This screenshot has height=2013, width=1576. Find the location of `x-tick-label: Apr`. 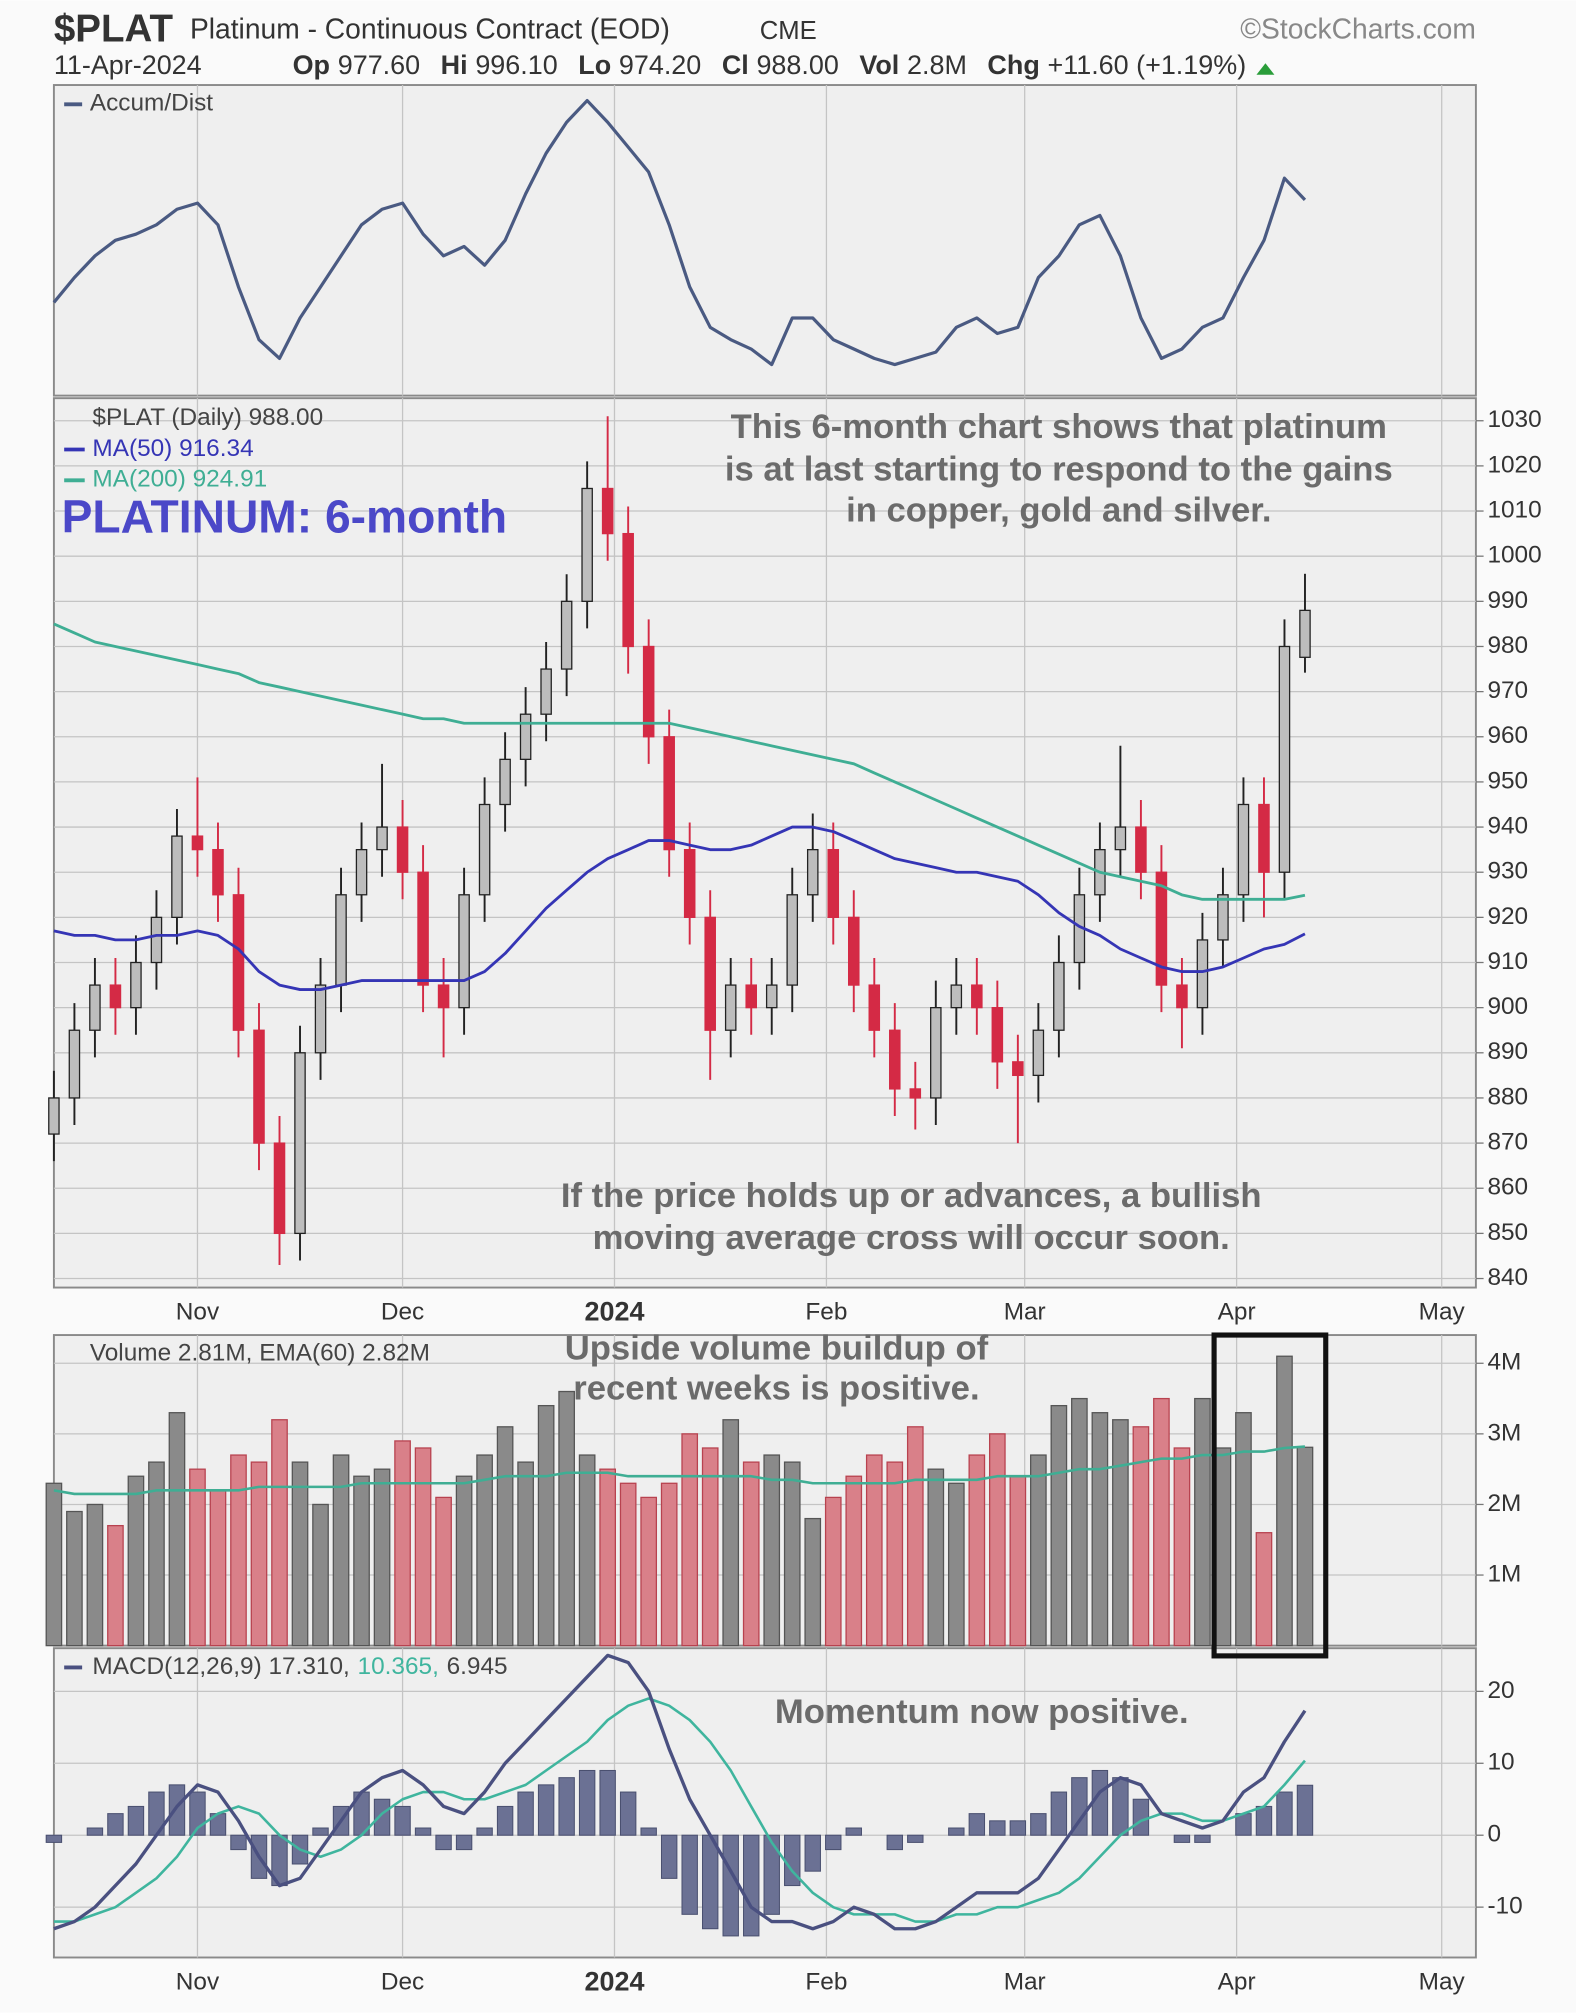

x-tick-label: Apr is located at coordinates (1237, 1982).